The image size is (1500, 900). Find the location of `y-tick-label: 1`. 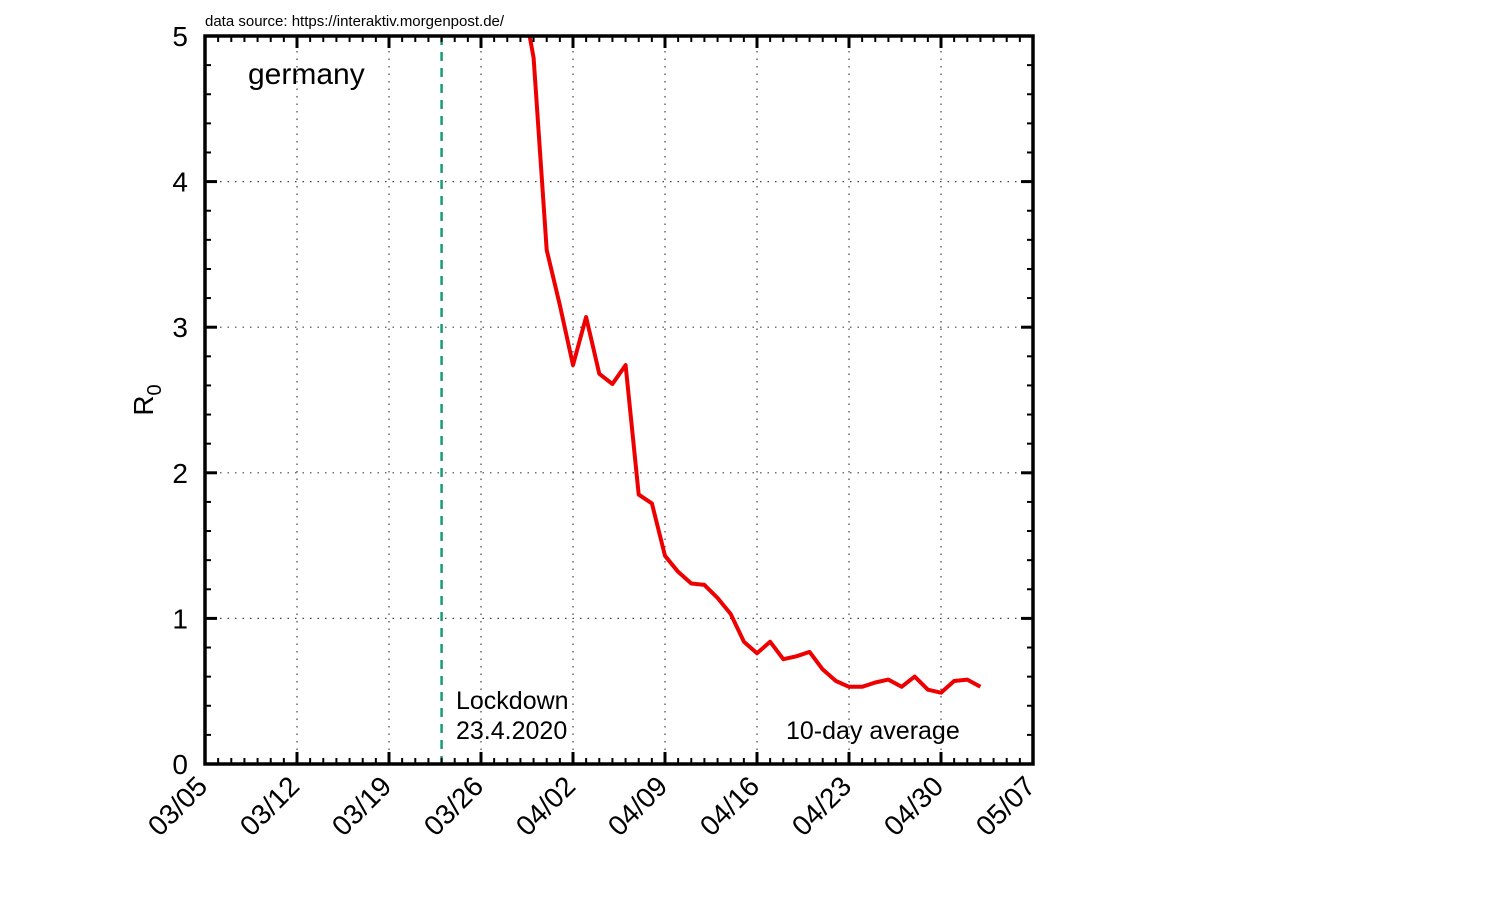

y-tick-label: 1 is located at coordinates (180, 618).